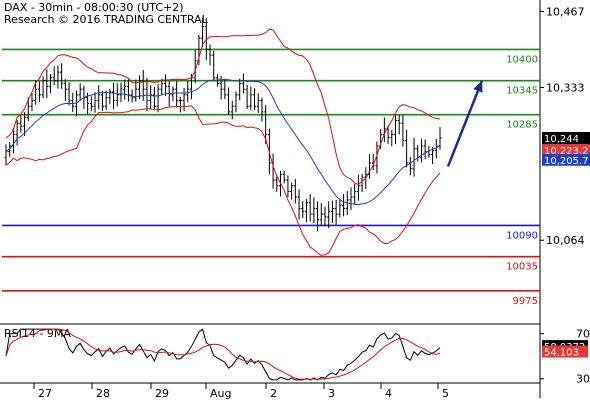 The width and height of the screenshot is (590, 400). Describe the element at coordinates (565, 11) in the screenshot. I see `price-tick-label: 10,467` at that location.